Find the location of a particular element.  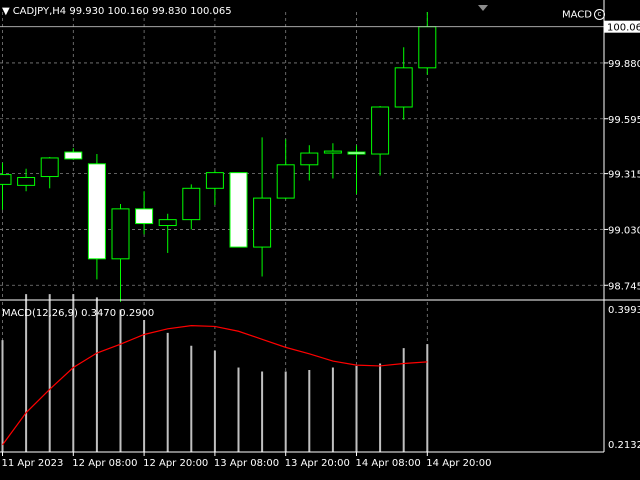

copyright-circle-icon: c is located at coordinates (599, 14).